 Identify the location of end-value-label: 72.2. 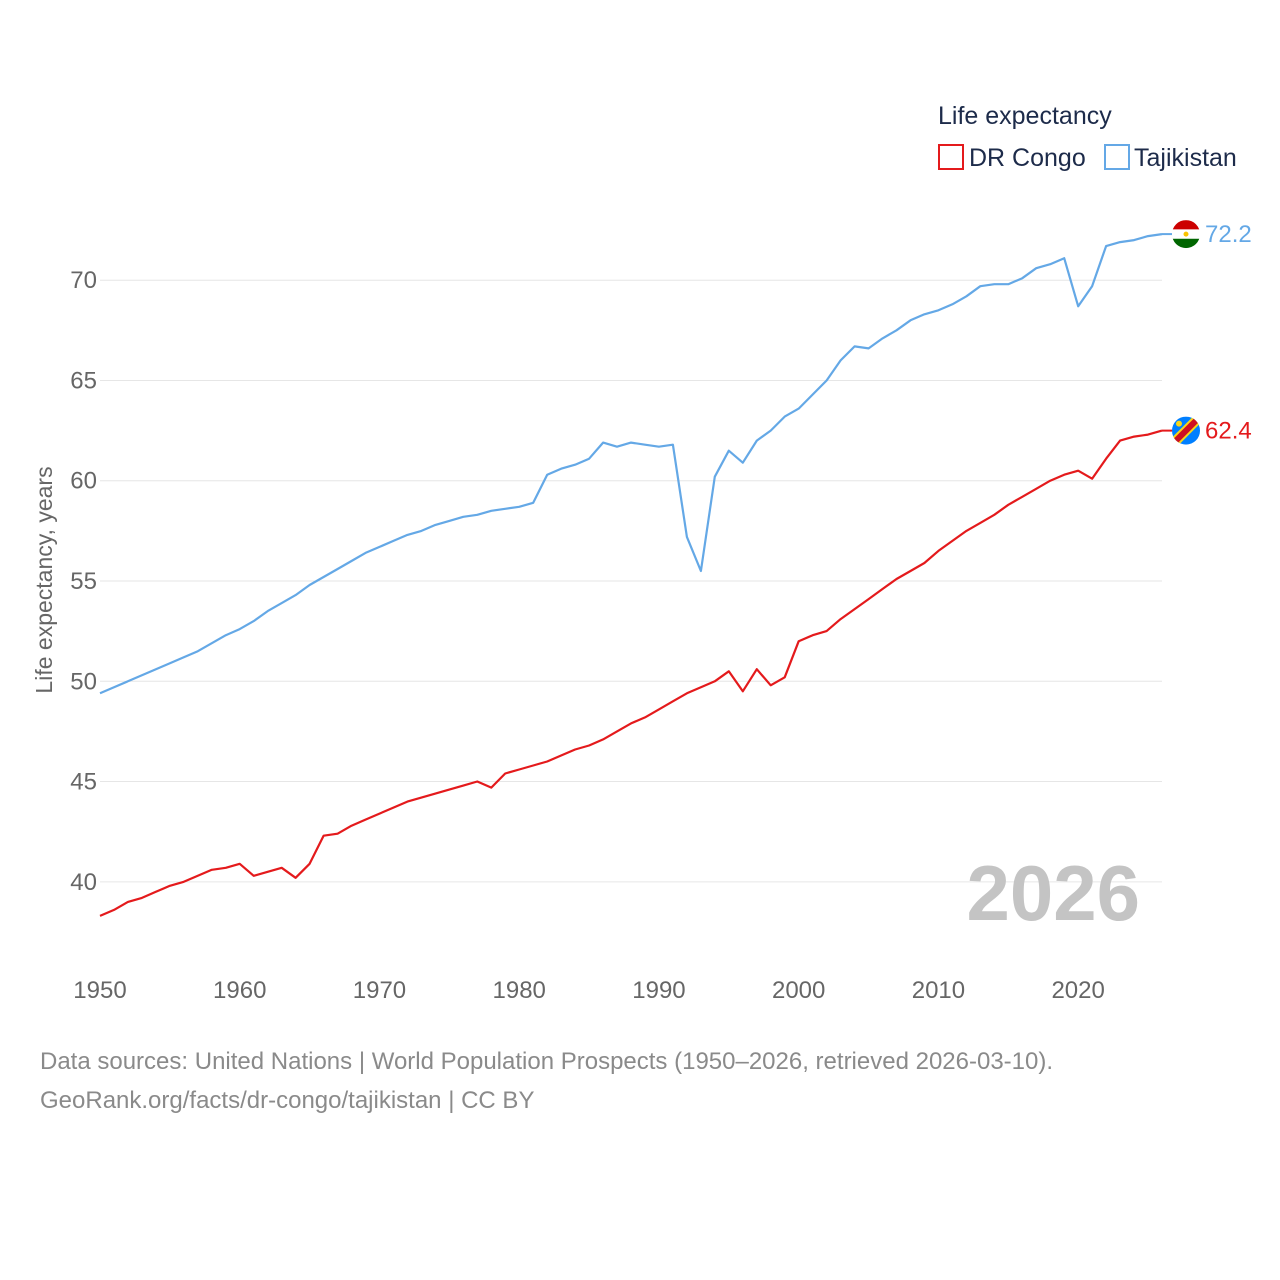
(1228, 234).